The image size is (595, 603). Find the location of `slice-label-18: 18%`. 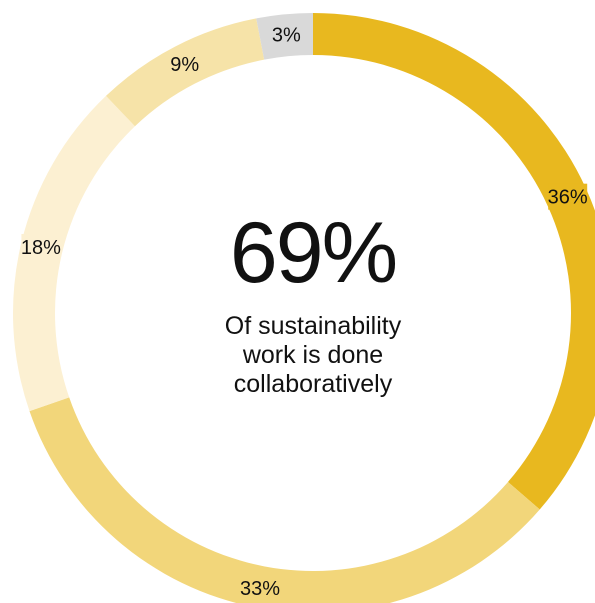

slice-label-18: 18% is located at coordinates (41, 246).